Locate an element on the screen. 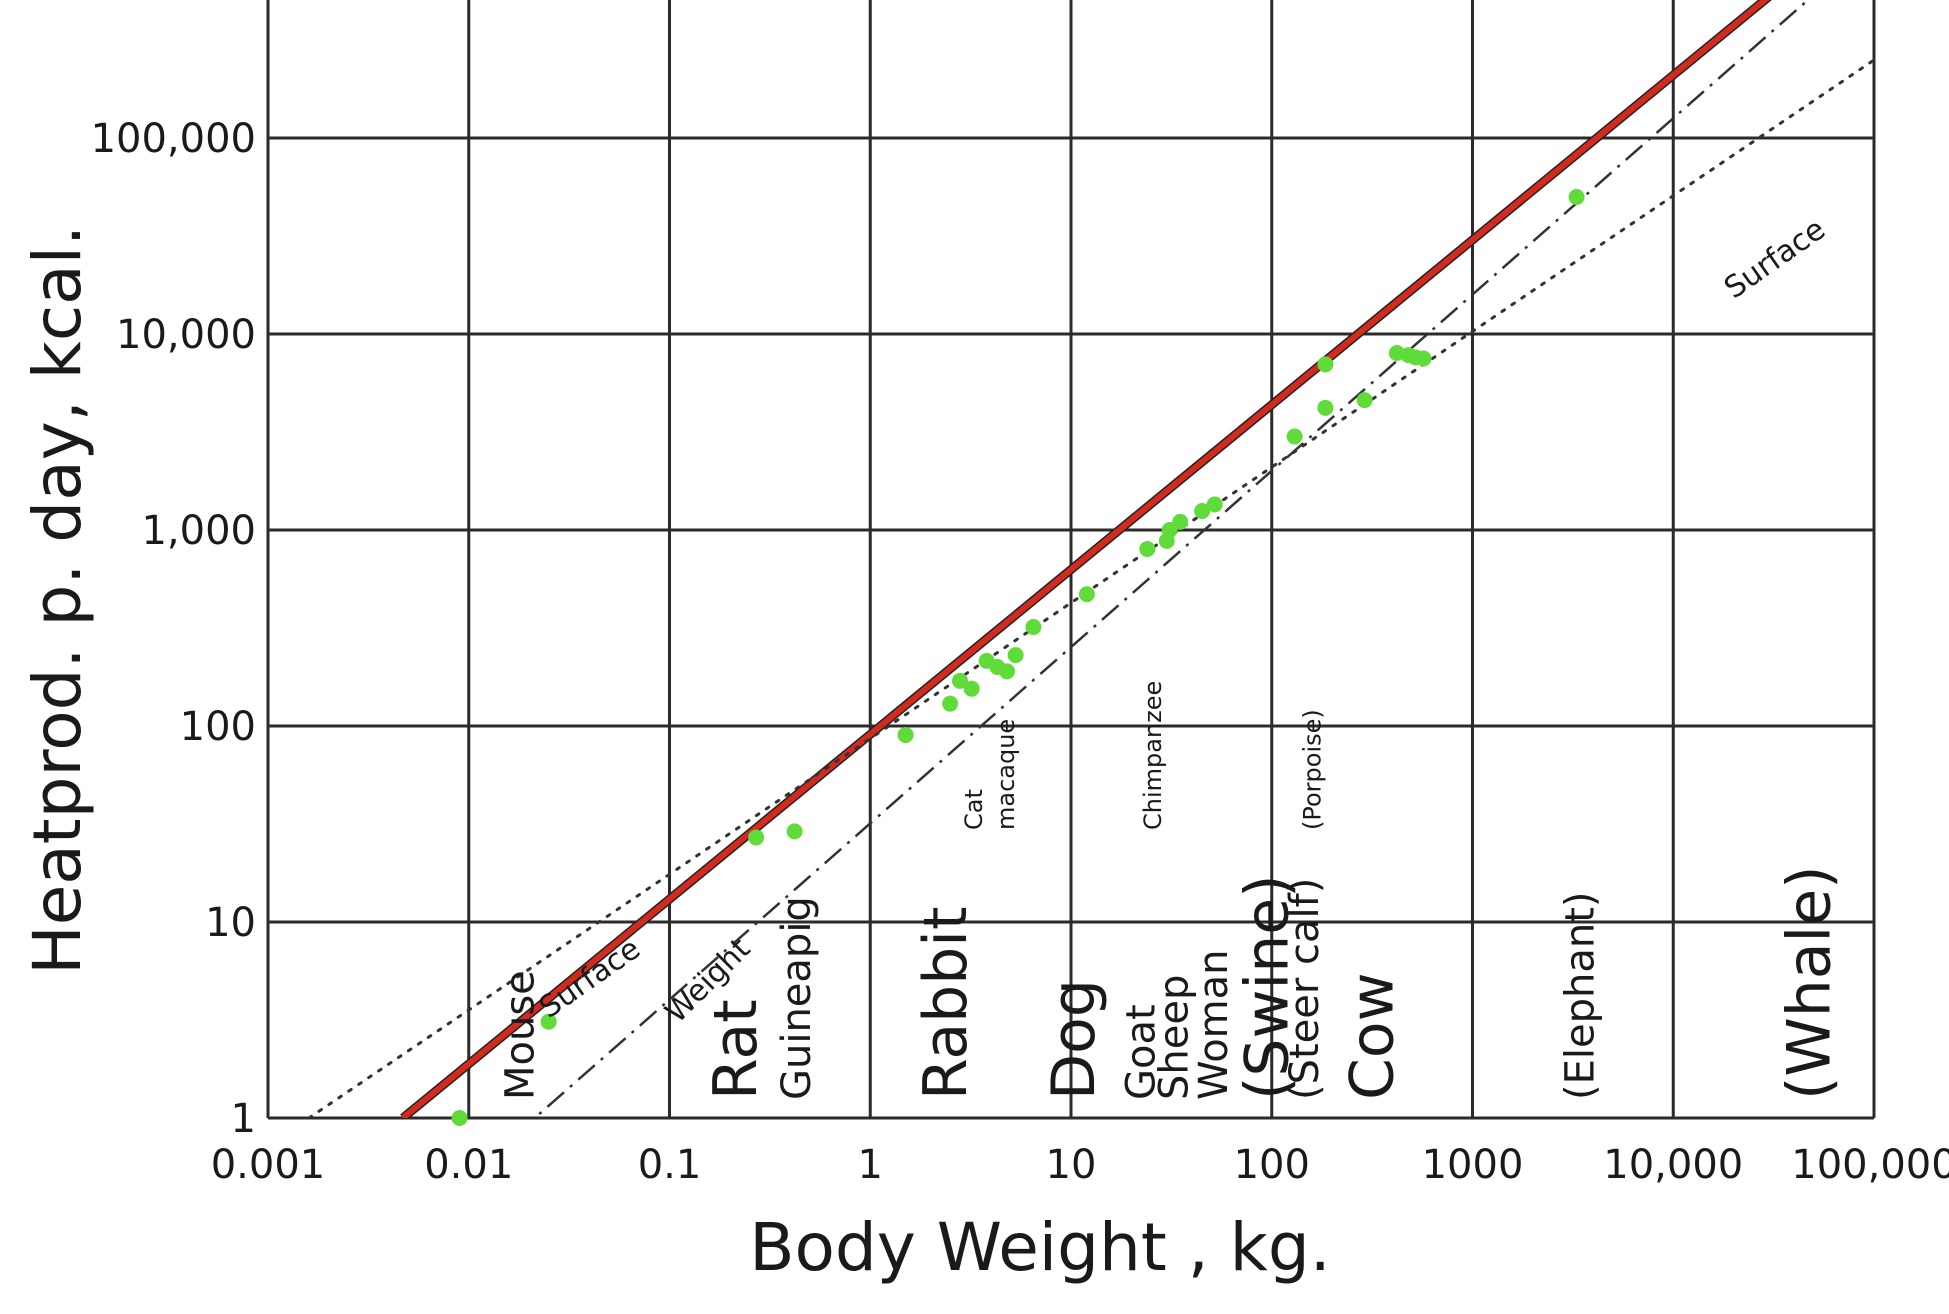 The image size is (1949, 1314). x-tick-label: 10 is located at coordinates (1071, 1165).